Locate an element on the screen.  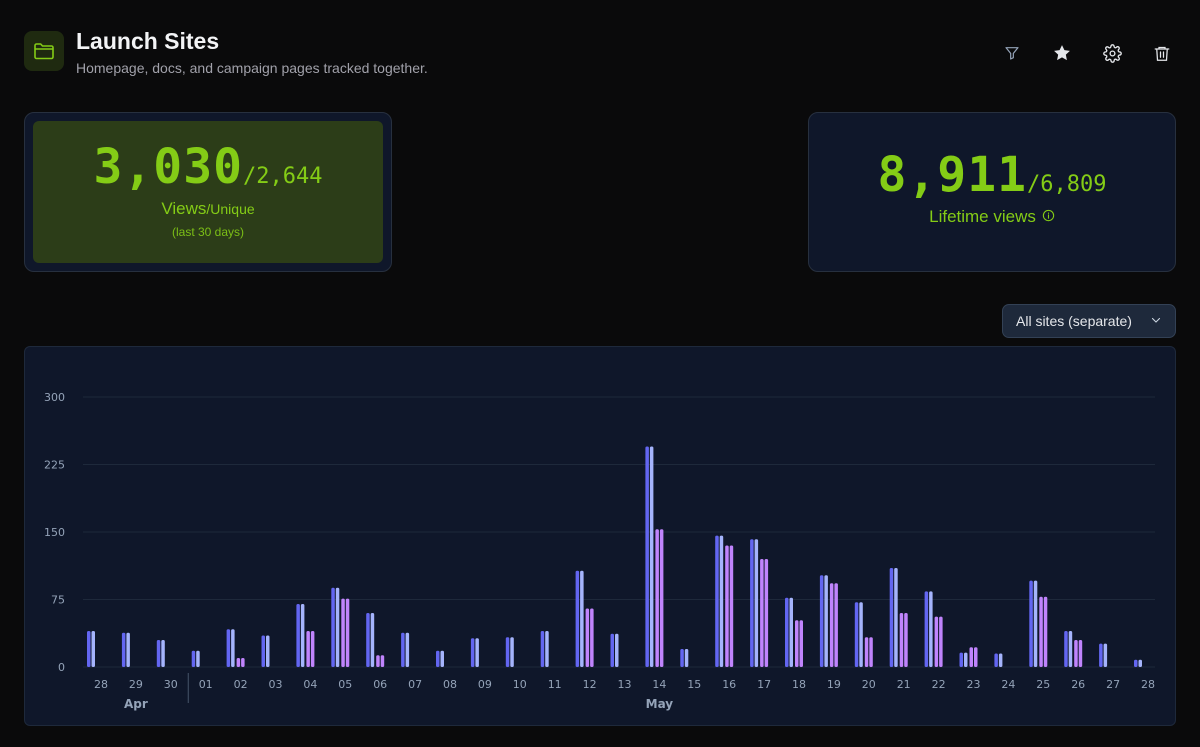
gear-icon is located at coordinates (1112, 53).